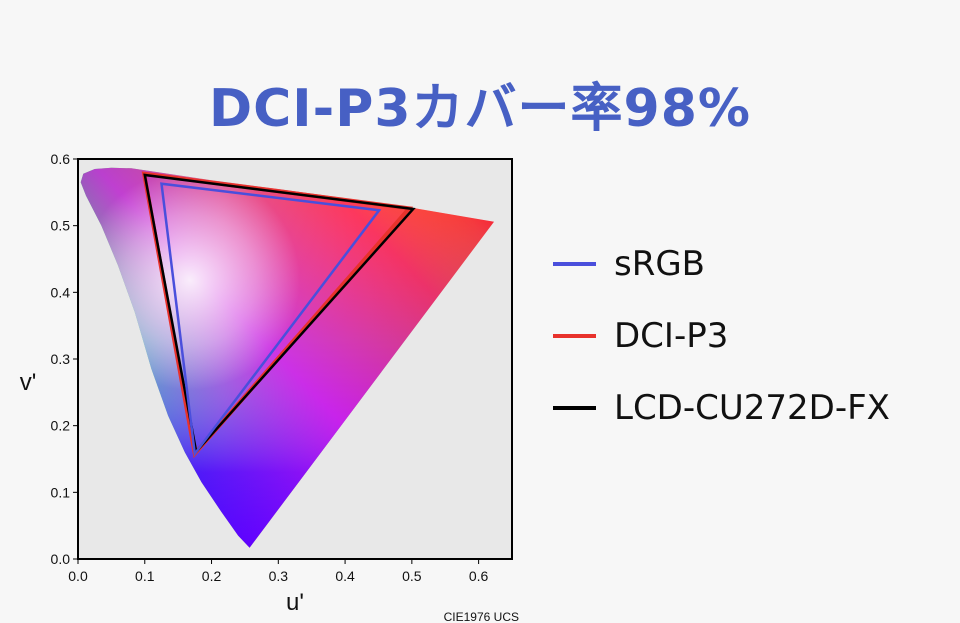 The width and height of the screenshot is (960, 623). I want to click on legend-label: sRGB, so click(660, 264).